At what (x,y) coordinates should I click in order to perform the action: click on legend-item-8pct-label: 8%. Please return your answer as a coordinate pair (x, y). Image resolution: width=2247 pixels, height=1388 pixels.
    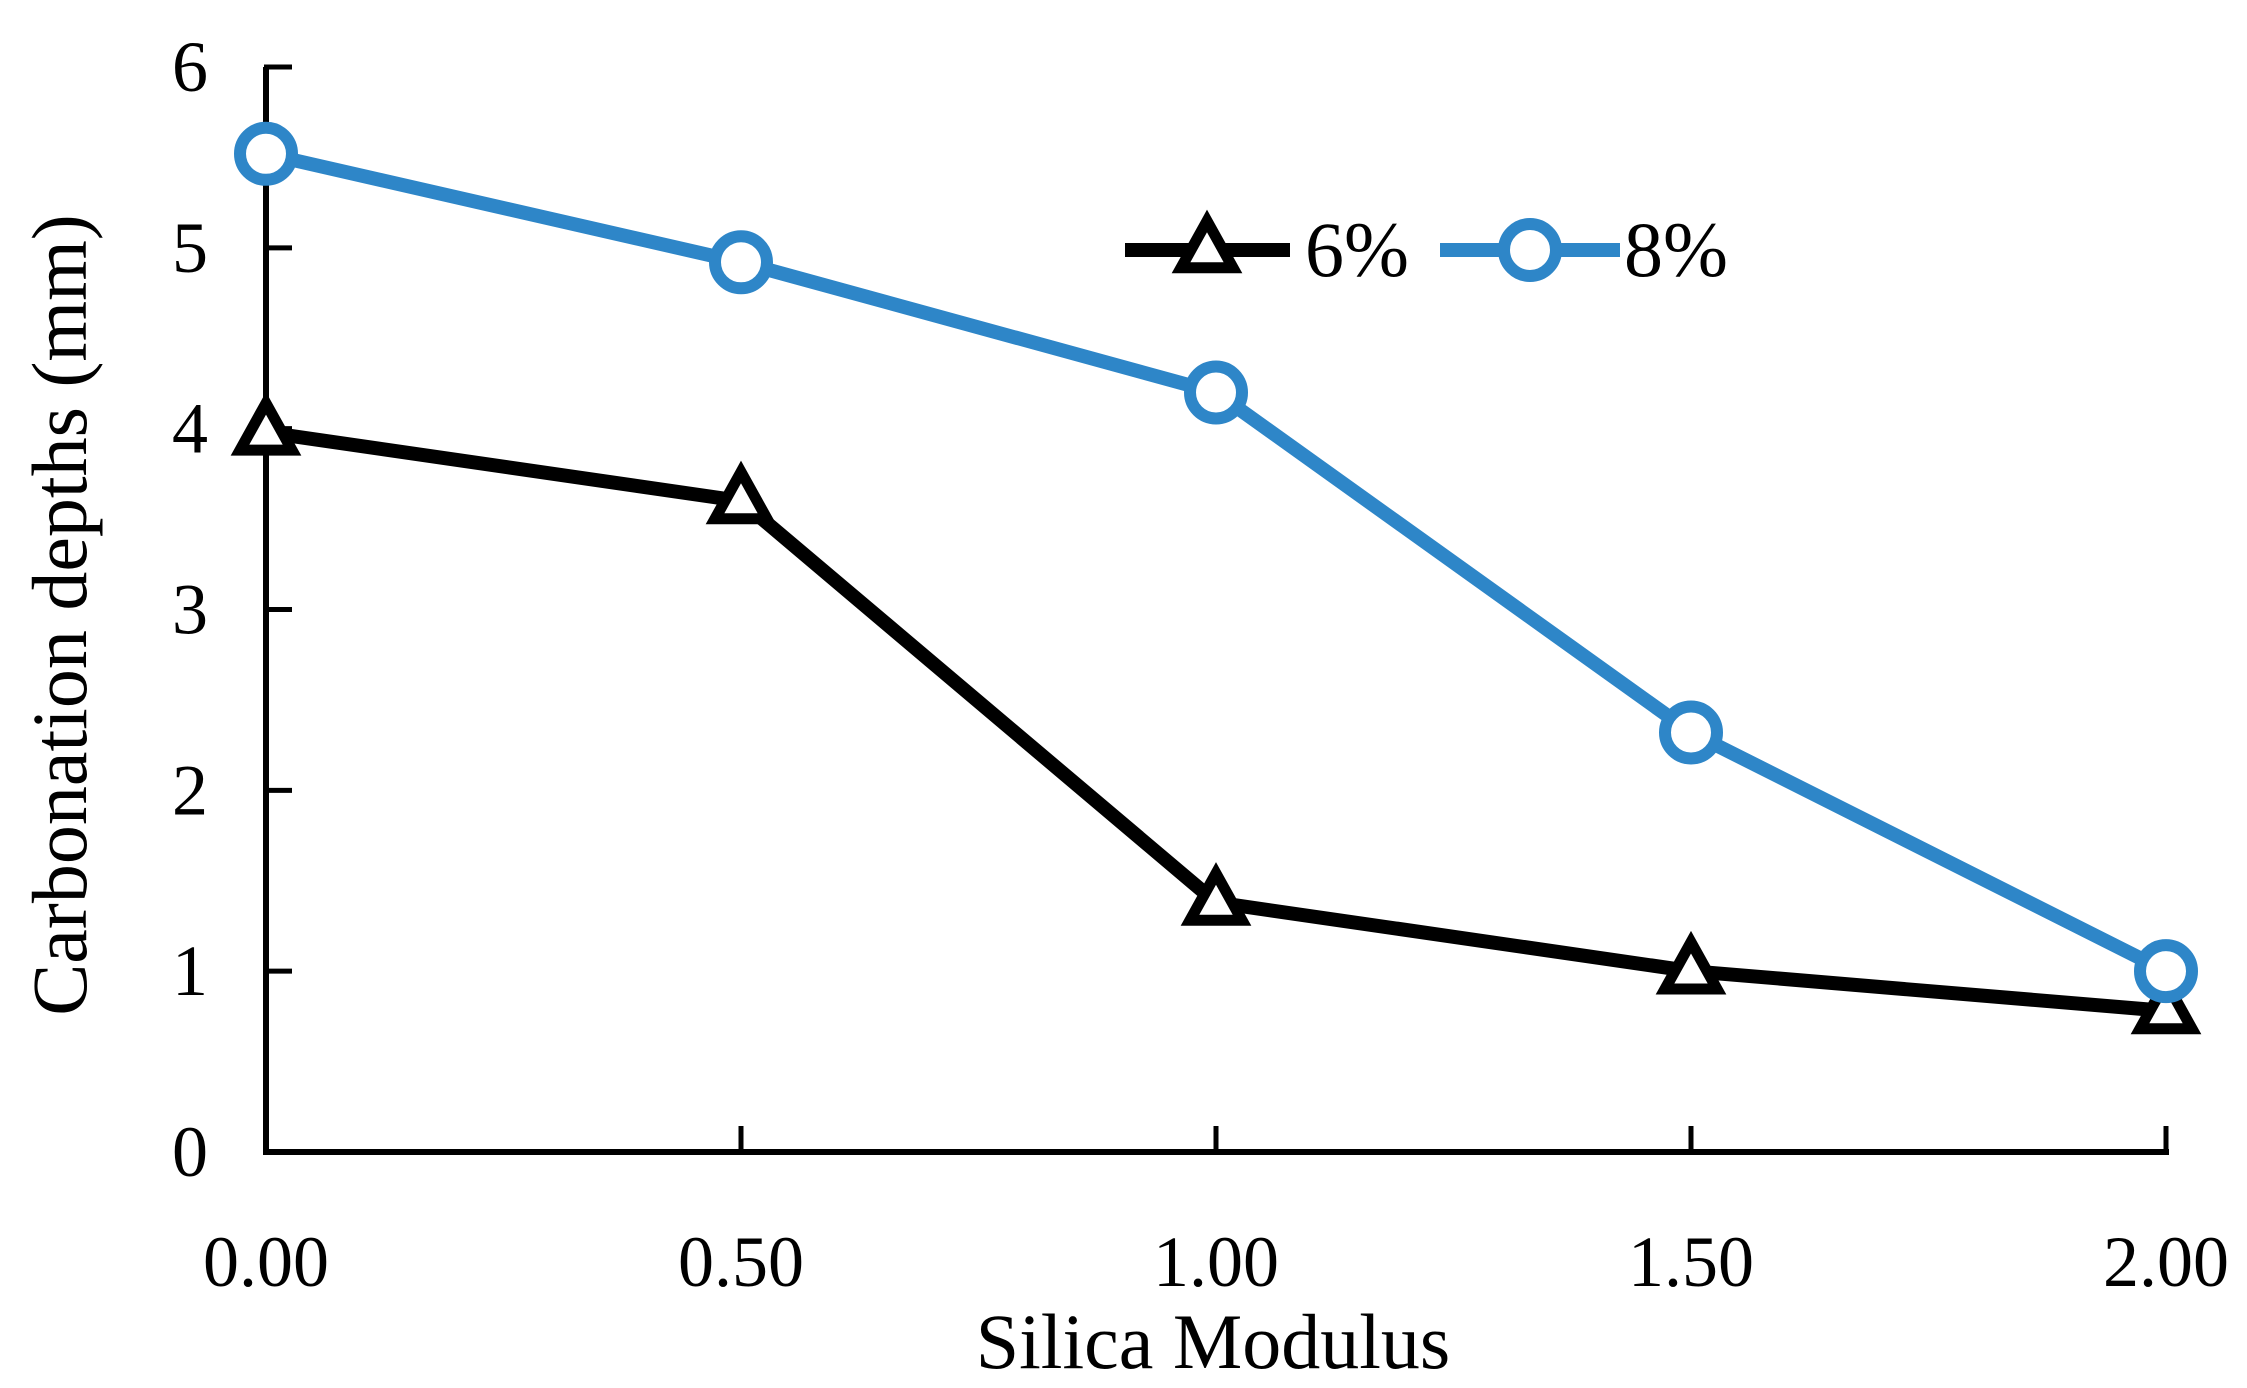
    Looking at the image, I should click on (1676, 249).